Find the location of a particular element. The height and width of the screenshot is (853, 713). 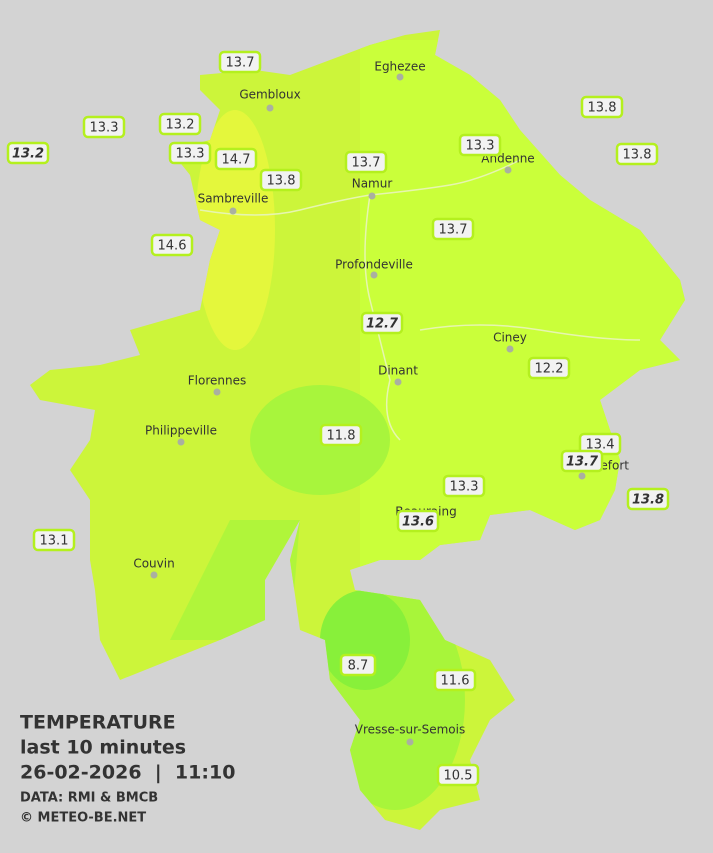

station: 11.8 is located at coordinates (341, 435).